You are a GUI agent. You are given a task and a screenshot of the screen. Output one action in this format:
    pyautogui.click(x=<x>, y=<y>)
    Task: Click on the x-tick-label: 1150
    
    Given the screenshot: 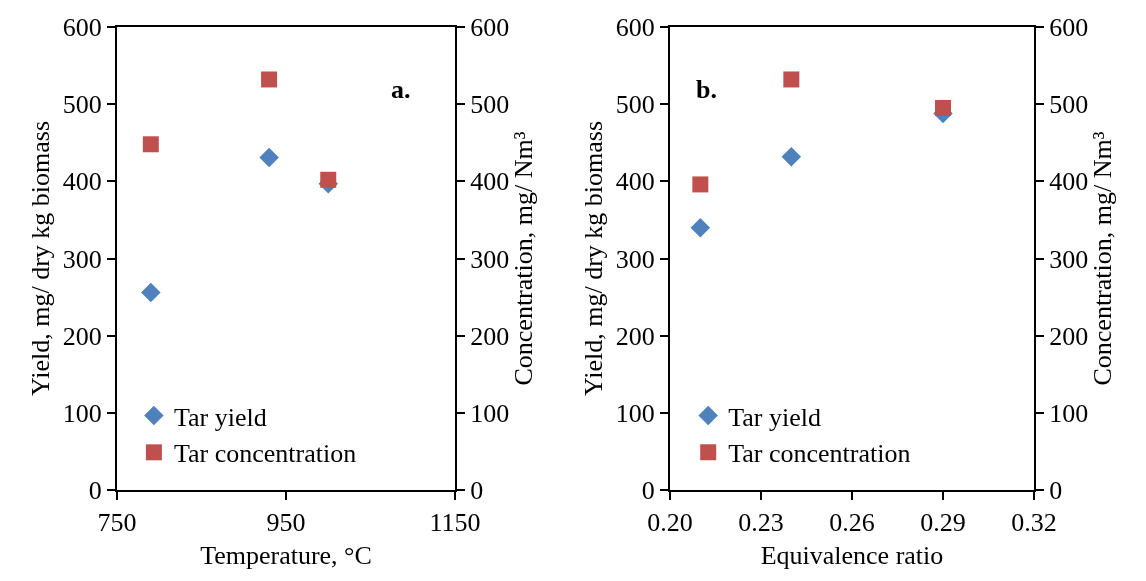 What is the action you would take?
    pyautogui.click(x=455, y=523)
    